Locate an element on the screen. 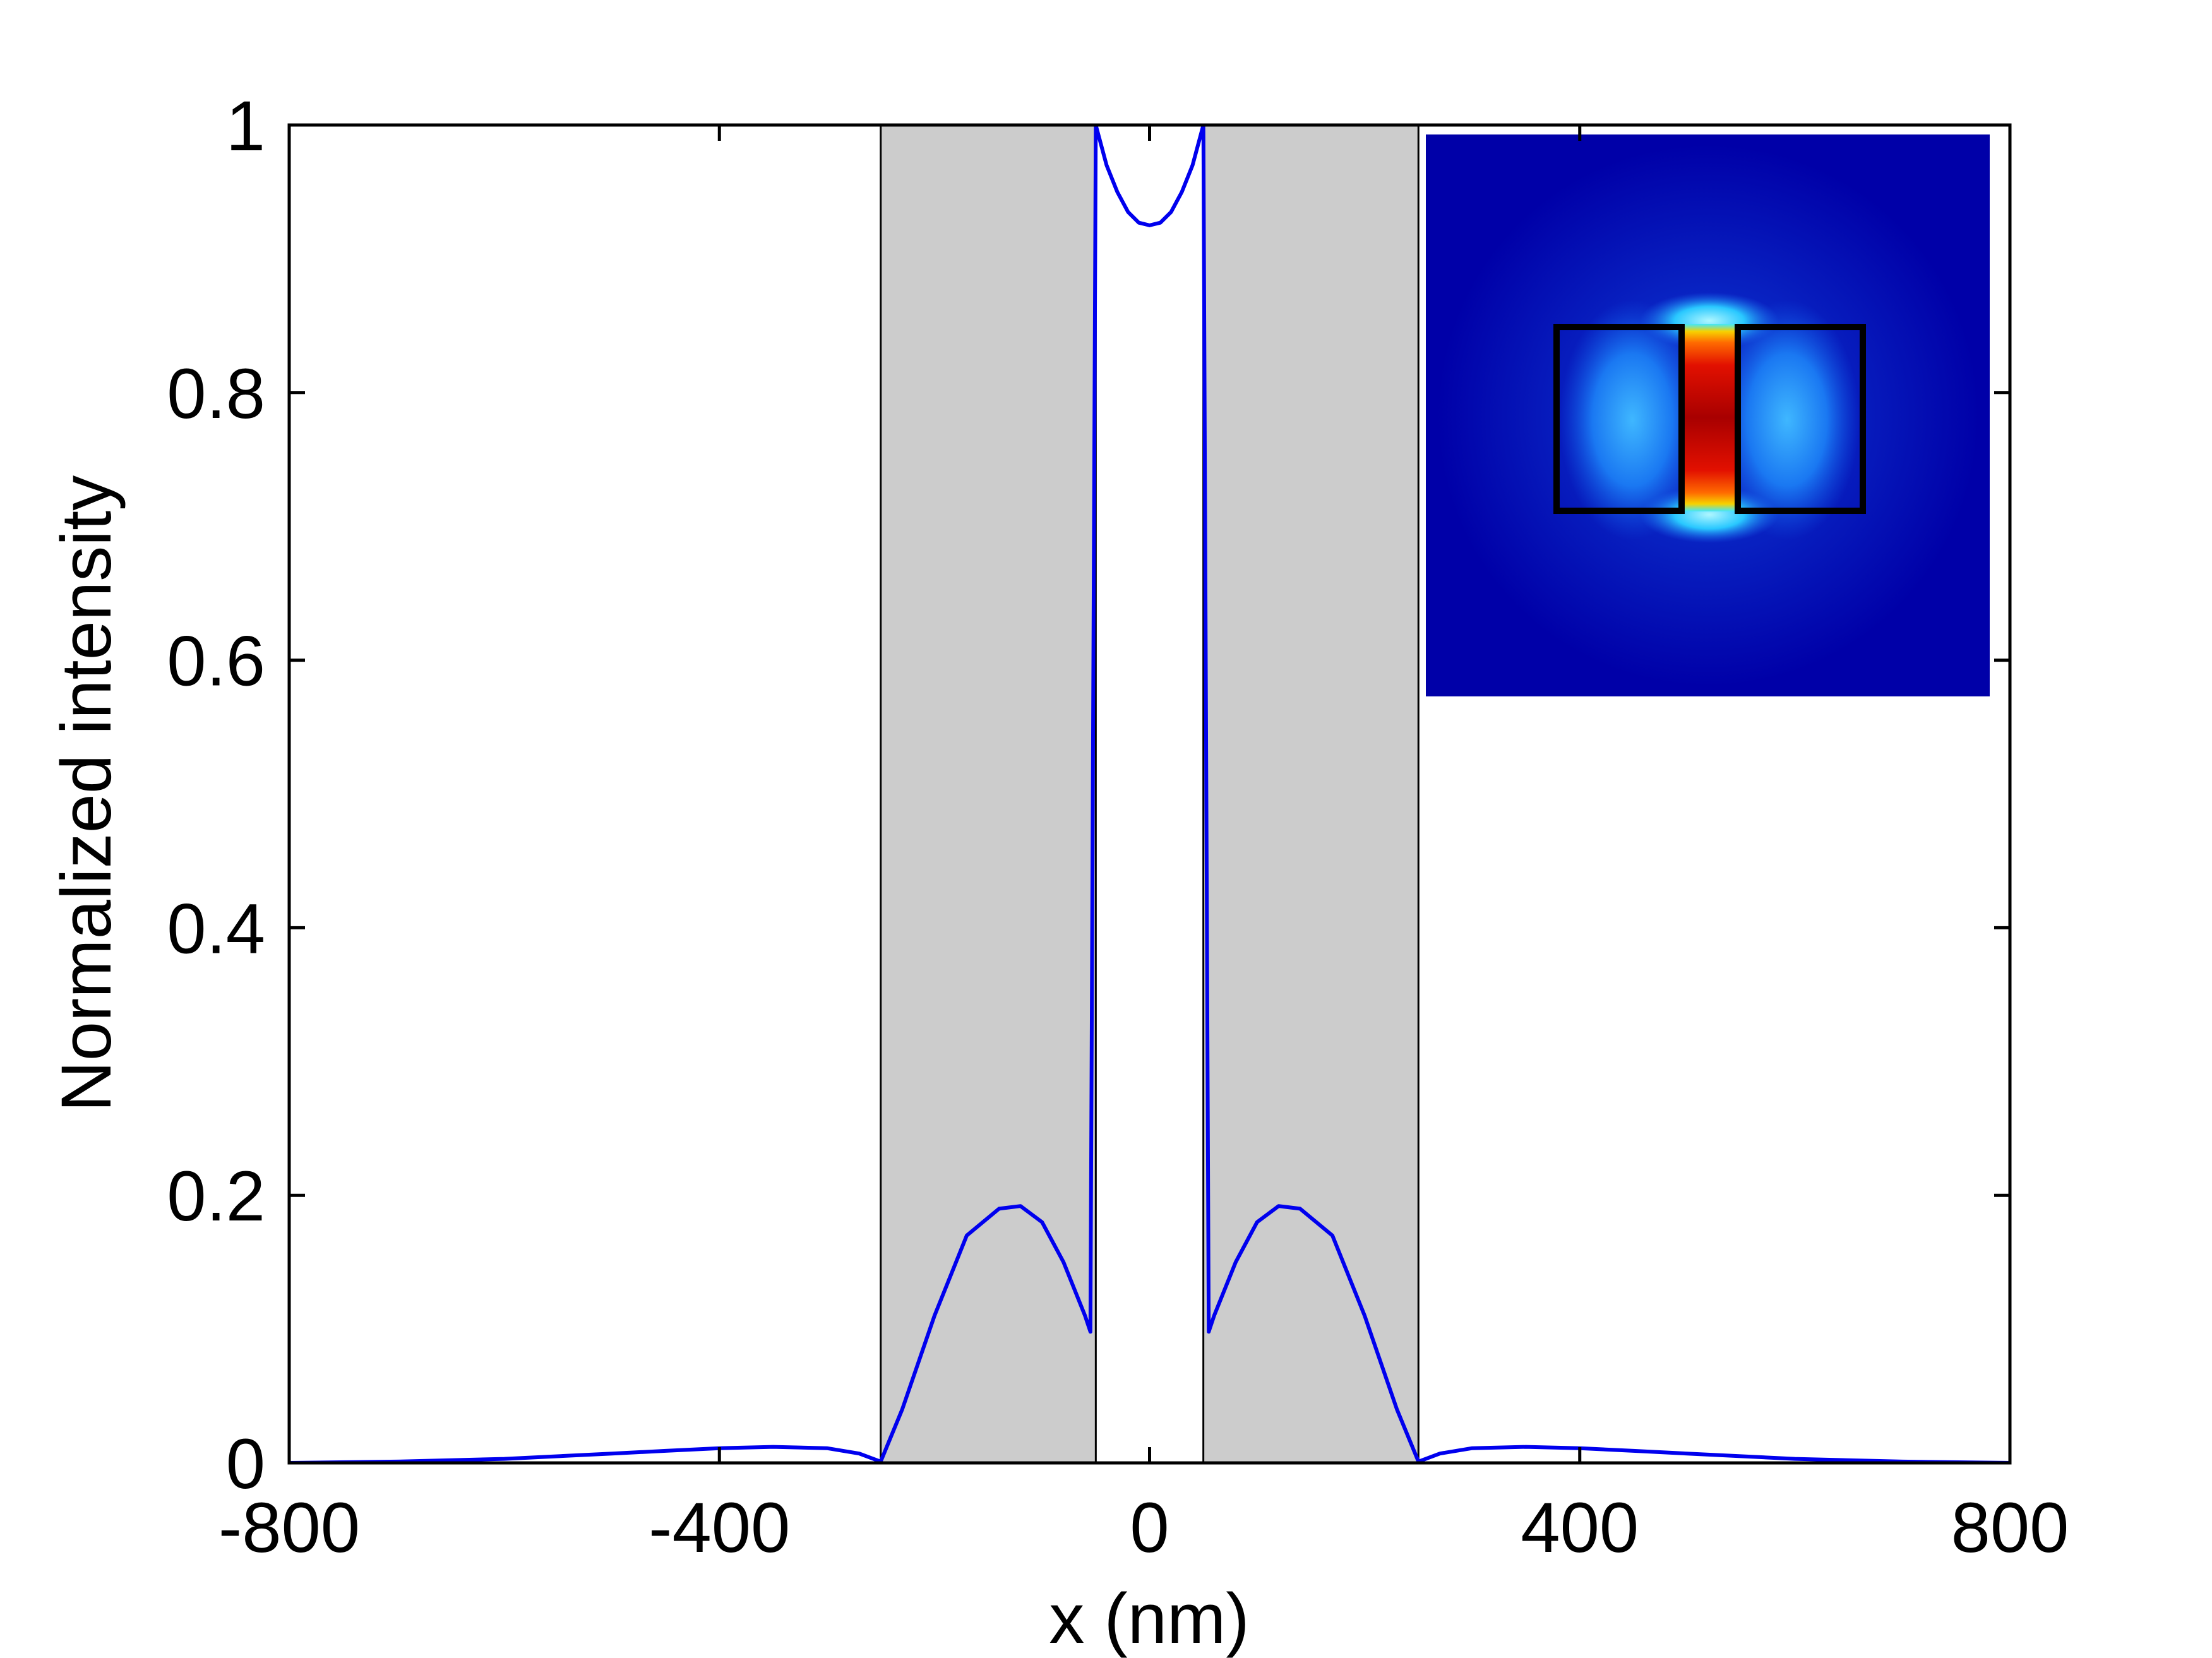  y-axis-title: Normalized intensity is located at coordinates (86, 793).